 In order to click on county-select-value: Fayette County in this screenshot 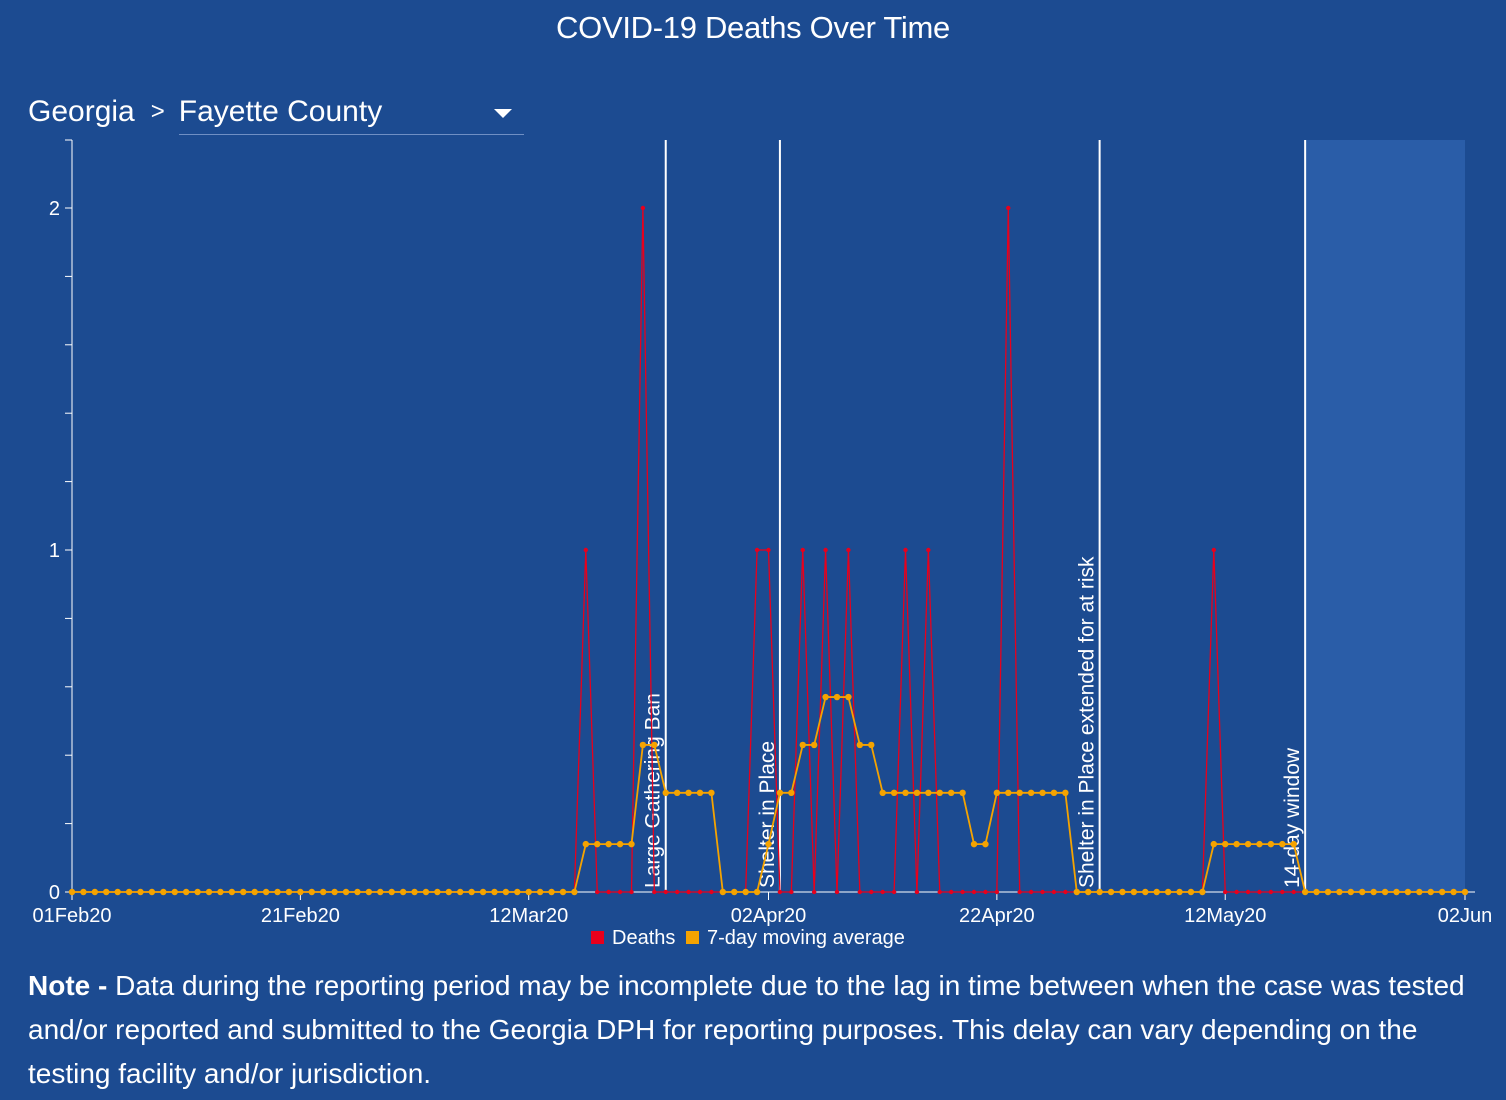, I will do `click(280, 111)`.